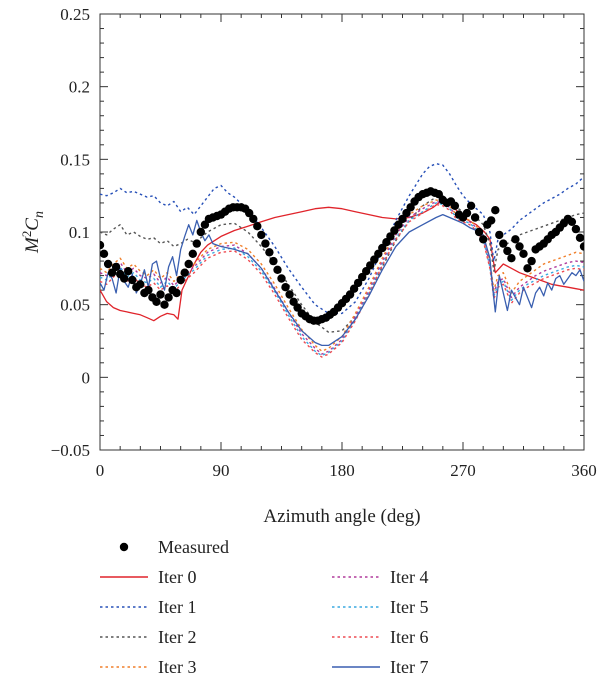 This screenshot has height=683, width=600. I want to click on legend-entry-iter-2: Iter 2, so click(148, 637).